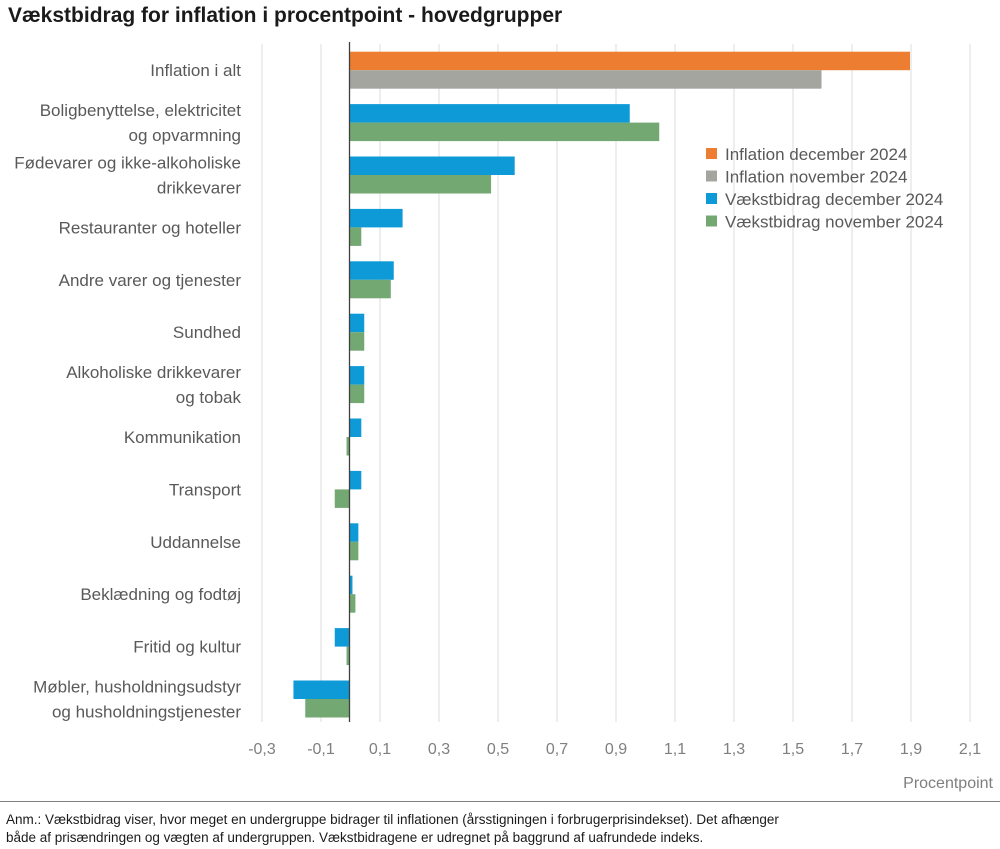  Describe the element at coordinates (616, 749) in the screenshot. I see `x-tick-label: 0,9` at that location.